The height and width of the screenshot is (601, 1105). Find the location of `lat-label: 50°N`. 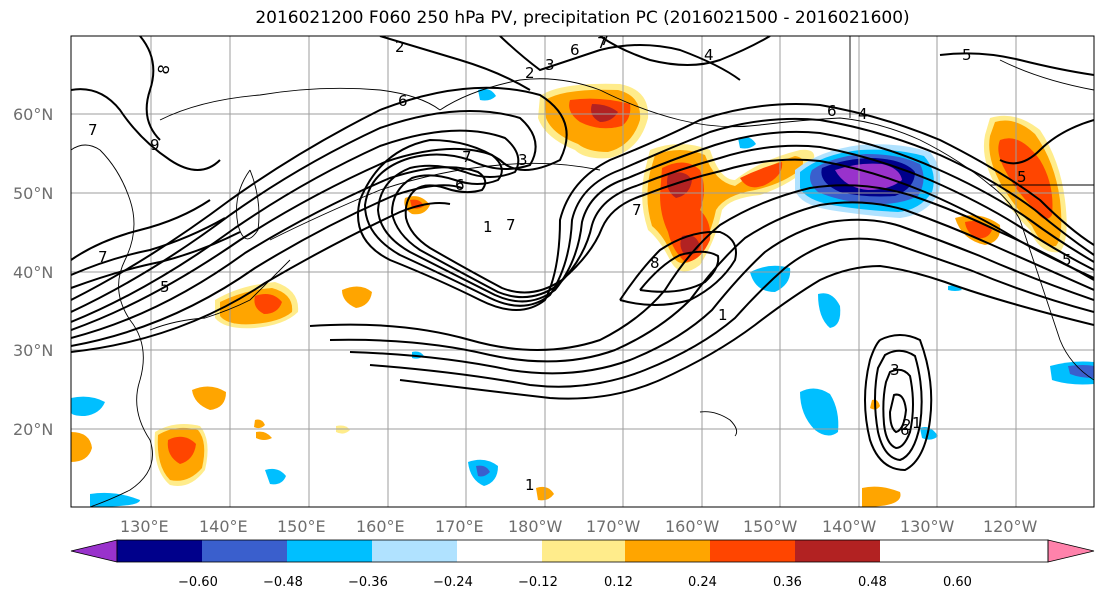

lat-label: 50°N is located at coordinates (33, 193).